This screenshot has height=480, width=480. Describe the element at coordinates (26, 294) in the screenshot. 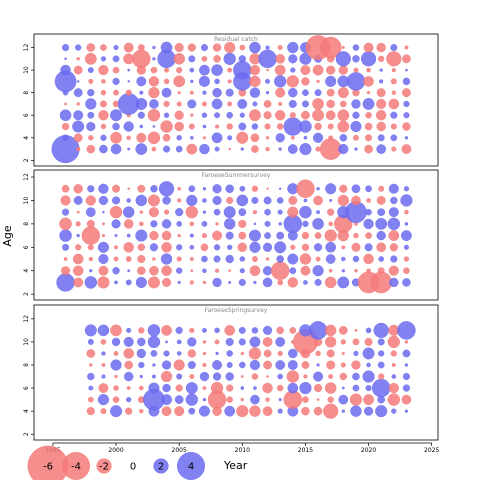

I see `y-tick-label: 2` at that location.